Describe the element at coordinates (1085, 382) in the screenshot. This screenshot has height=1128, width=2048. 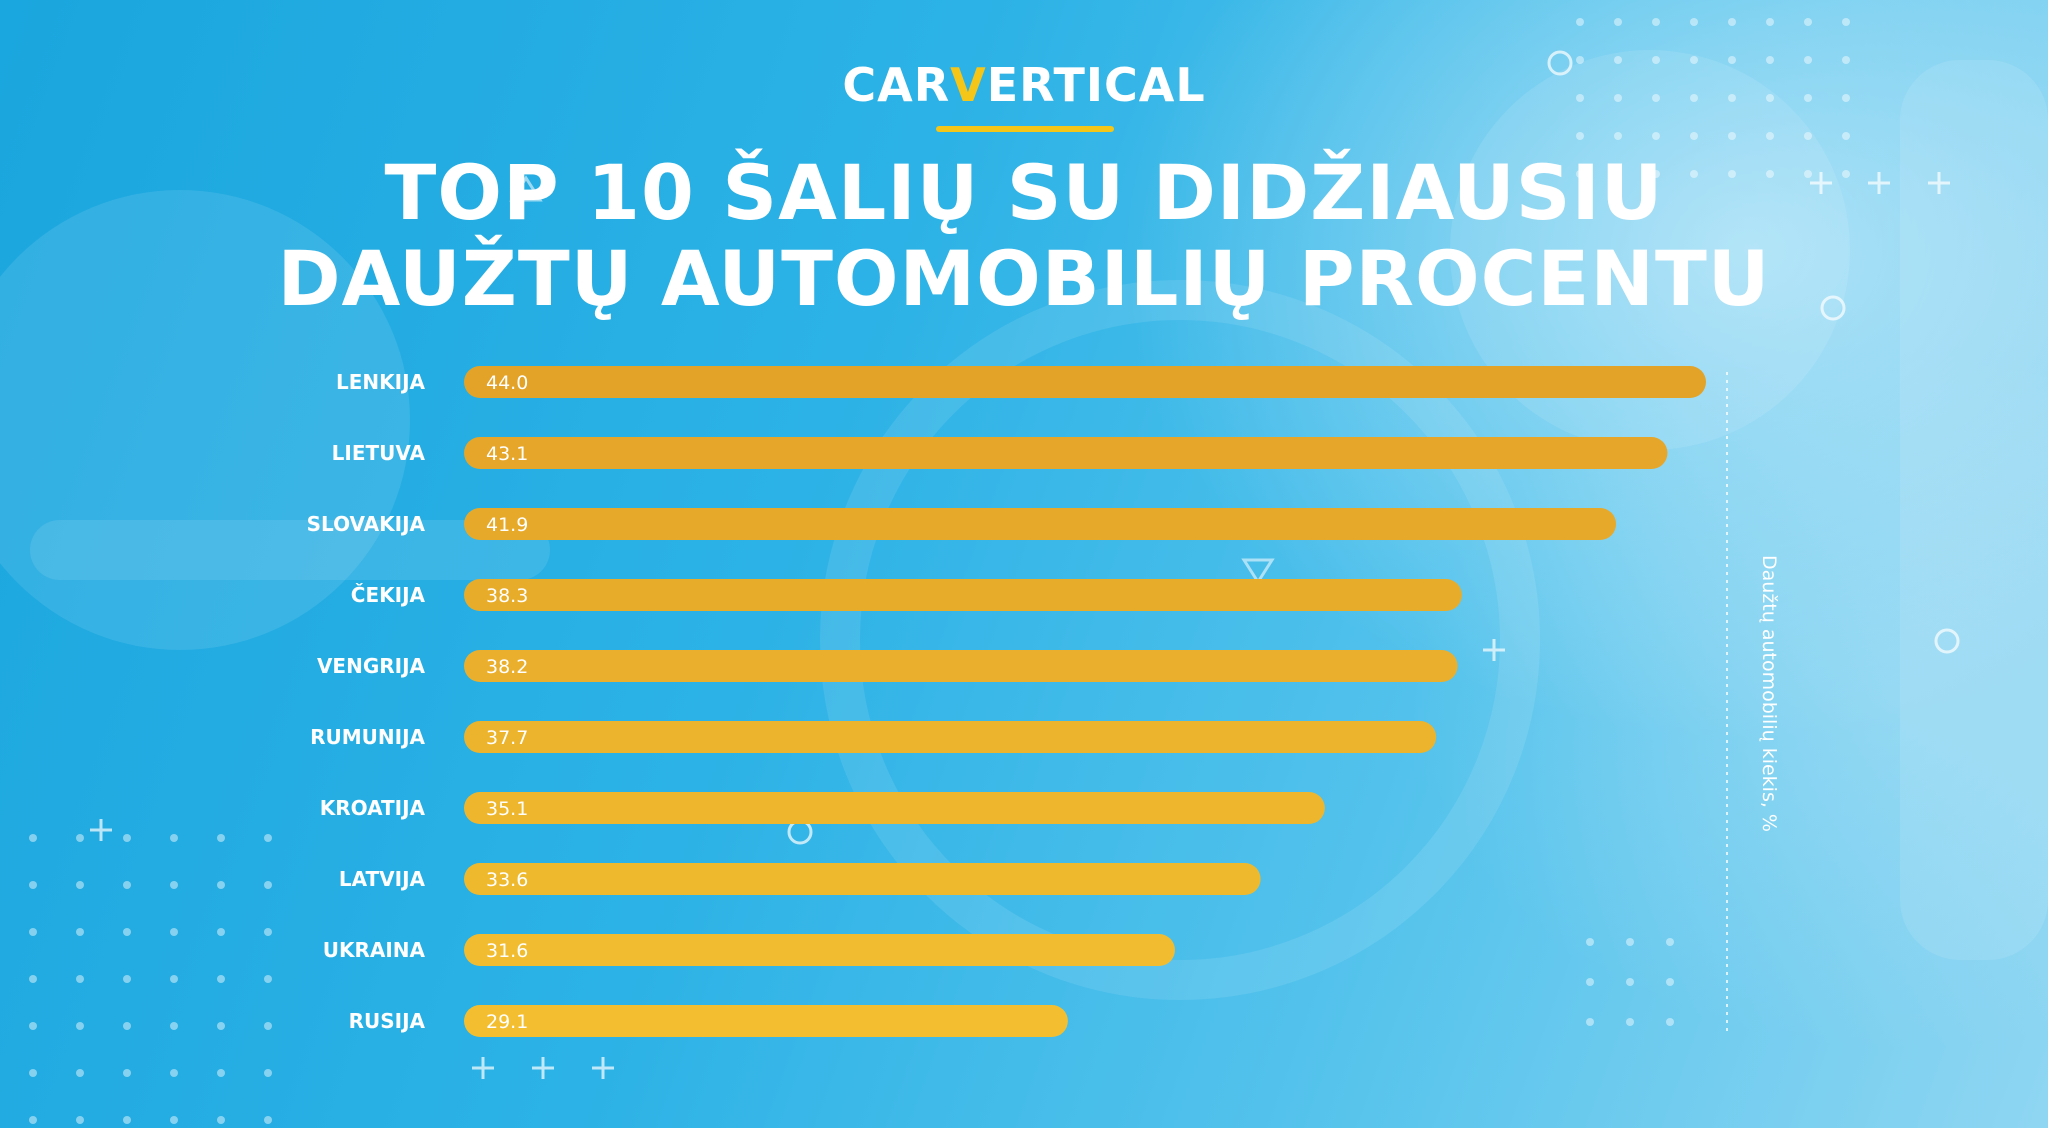
I see `bar-lenkija` at that location.